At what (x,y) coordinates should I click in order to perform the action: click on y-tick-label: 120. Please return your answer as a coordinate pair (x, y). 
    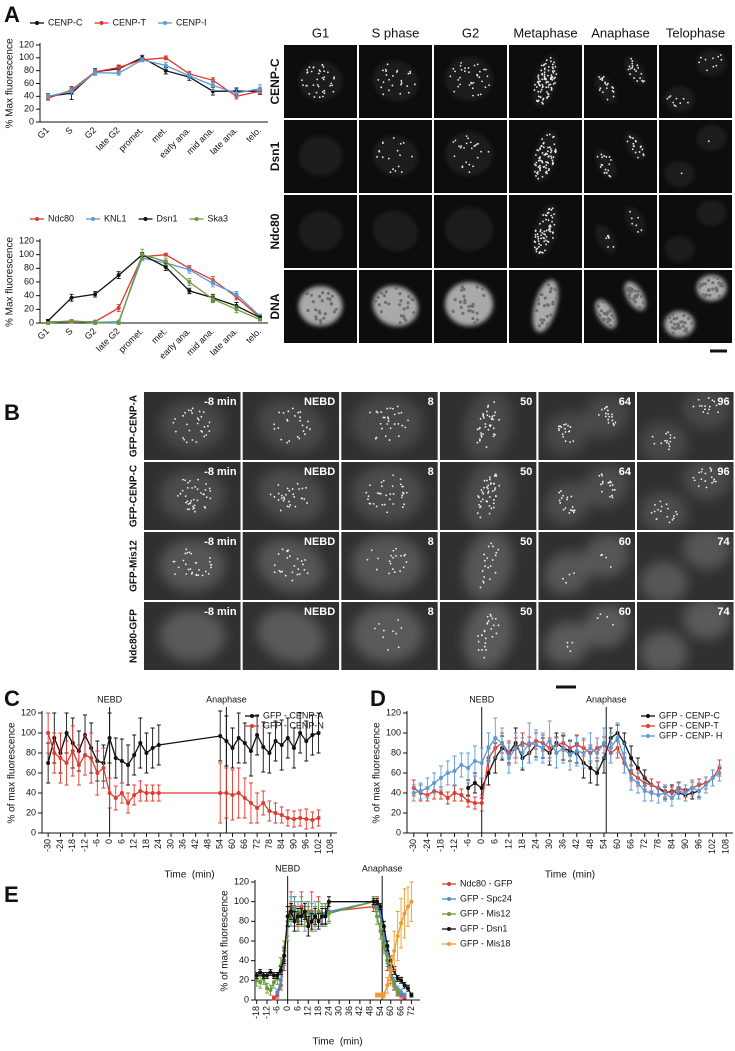
    Looking at the image, I should click on (393, 712).